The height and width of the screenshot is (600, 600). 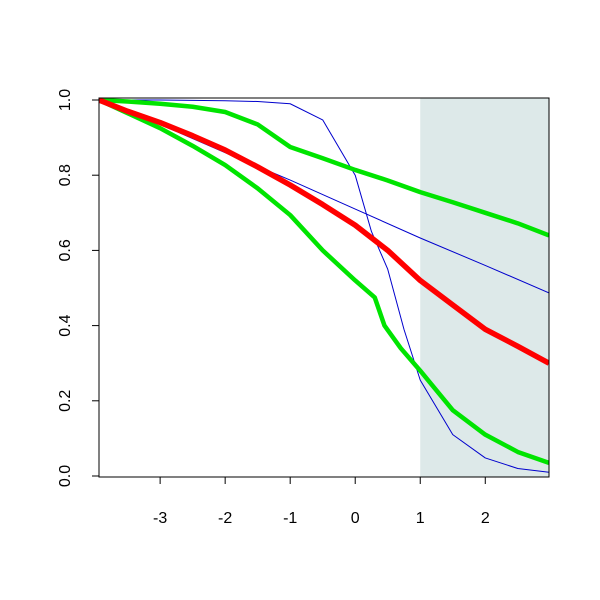 I want to click on y-tick-label: 0.6, so click(x=65, y=250).